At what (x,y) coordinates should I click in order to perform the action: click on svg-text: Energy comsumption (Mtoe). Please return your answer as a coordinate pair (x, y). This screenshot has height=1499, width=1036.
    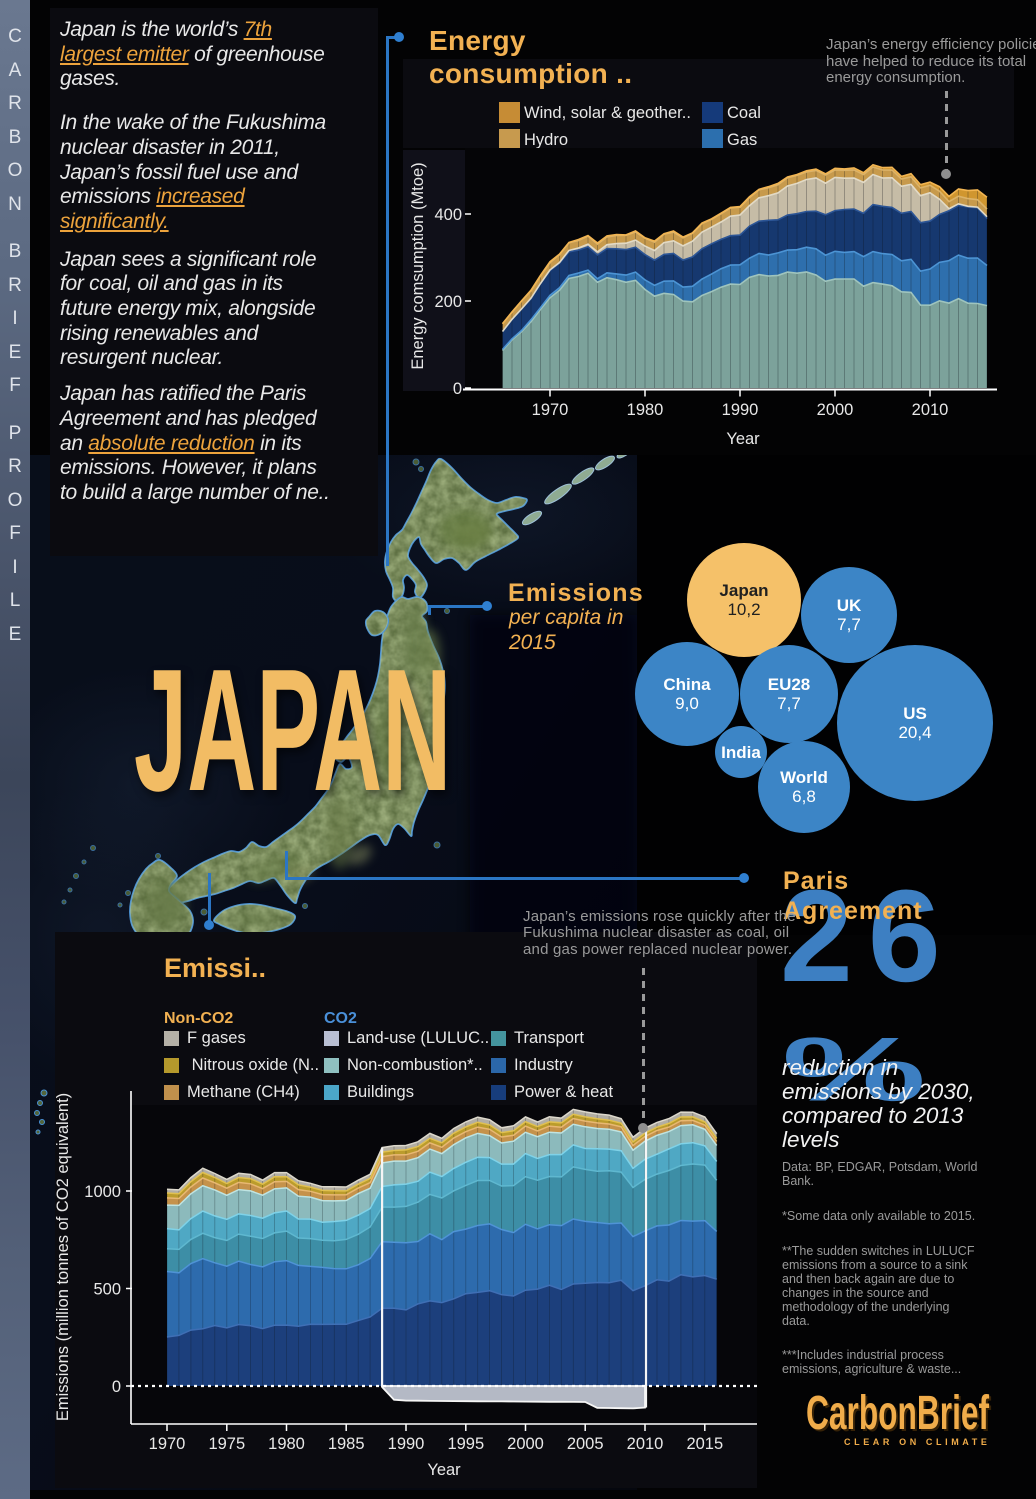
    Looking at the image, I should click on (418, 265).